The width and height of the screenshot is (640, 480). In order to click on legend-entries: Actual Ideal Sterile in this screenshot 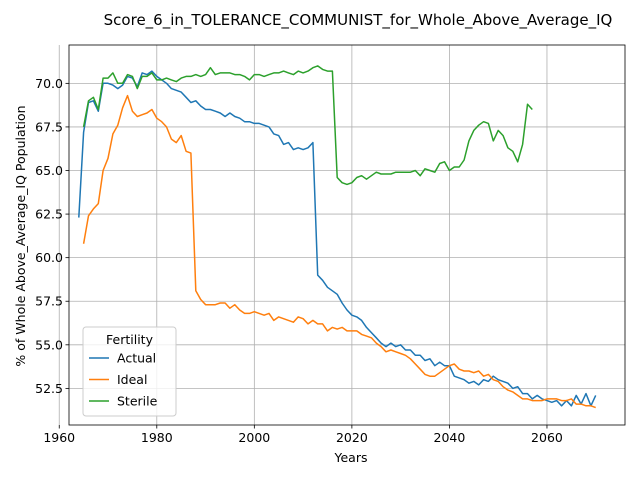, I will do `click(123, 380)`.